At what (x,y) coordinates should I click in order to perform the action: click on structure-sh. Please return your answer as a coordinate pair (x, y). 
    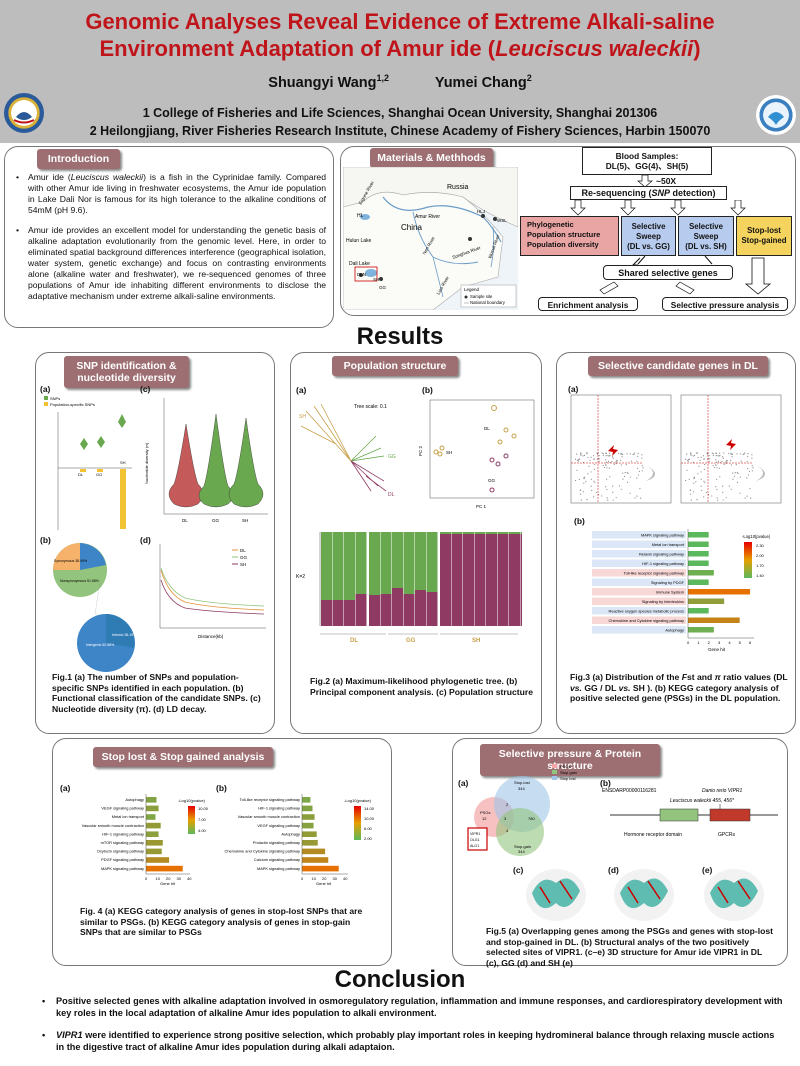
    Looking at the image, I should click on (734, 895).